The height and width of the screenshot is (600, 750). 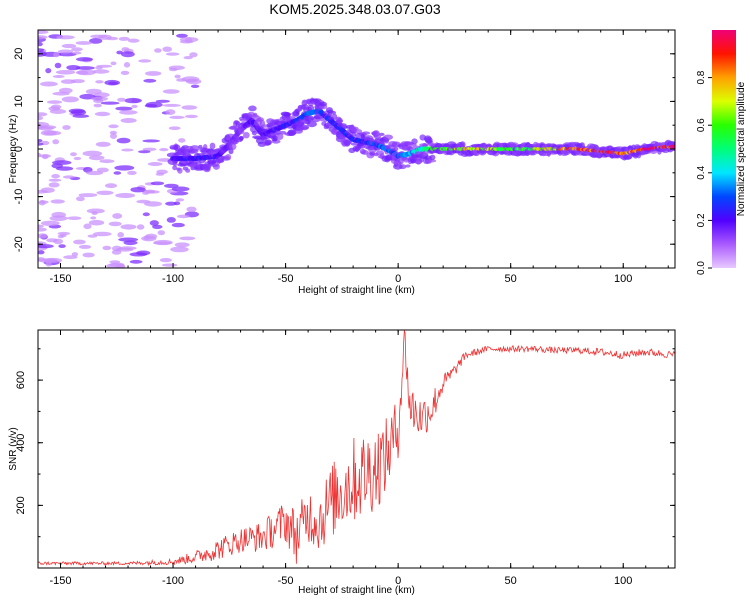 What do you see at coordinates (21, 380) in the screenshot?
I see `y-tick-label-bottom: 600` at bounding box center [21, 380].